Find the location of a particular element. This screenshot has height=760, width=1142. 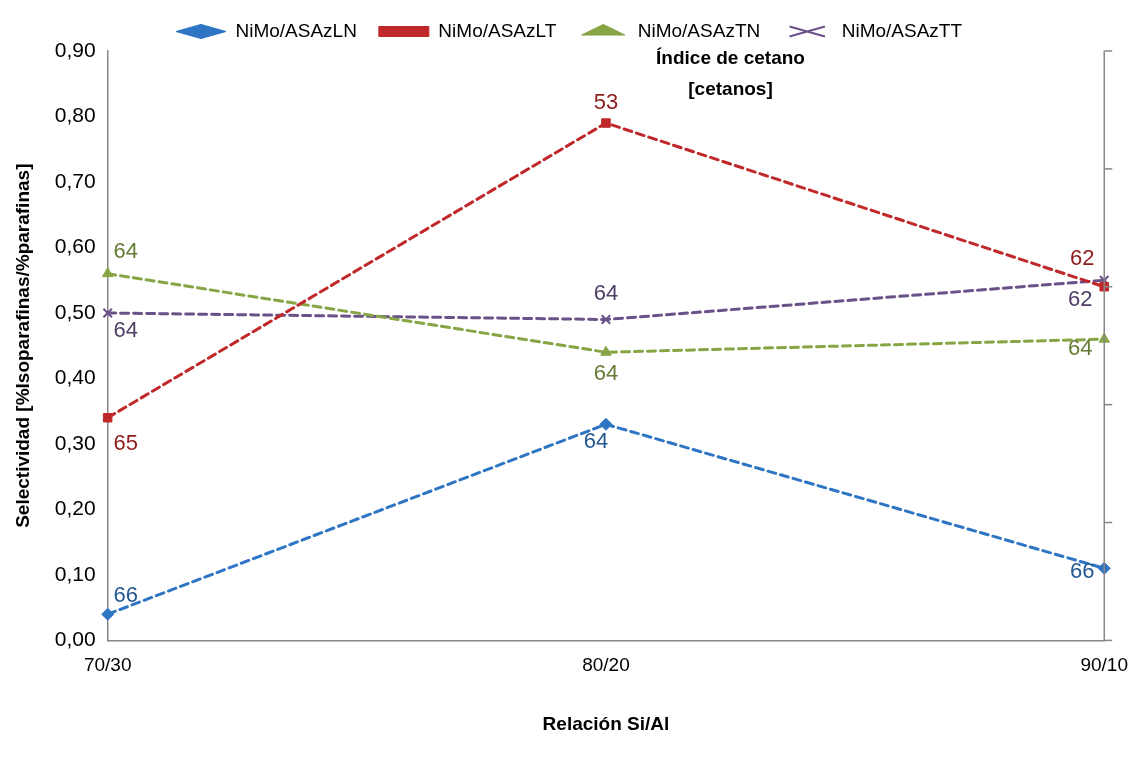

x-tick-label: 80/20 is located at coordinates (606, 665).